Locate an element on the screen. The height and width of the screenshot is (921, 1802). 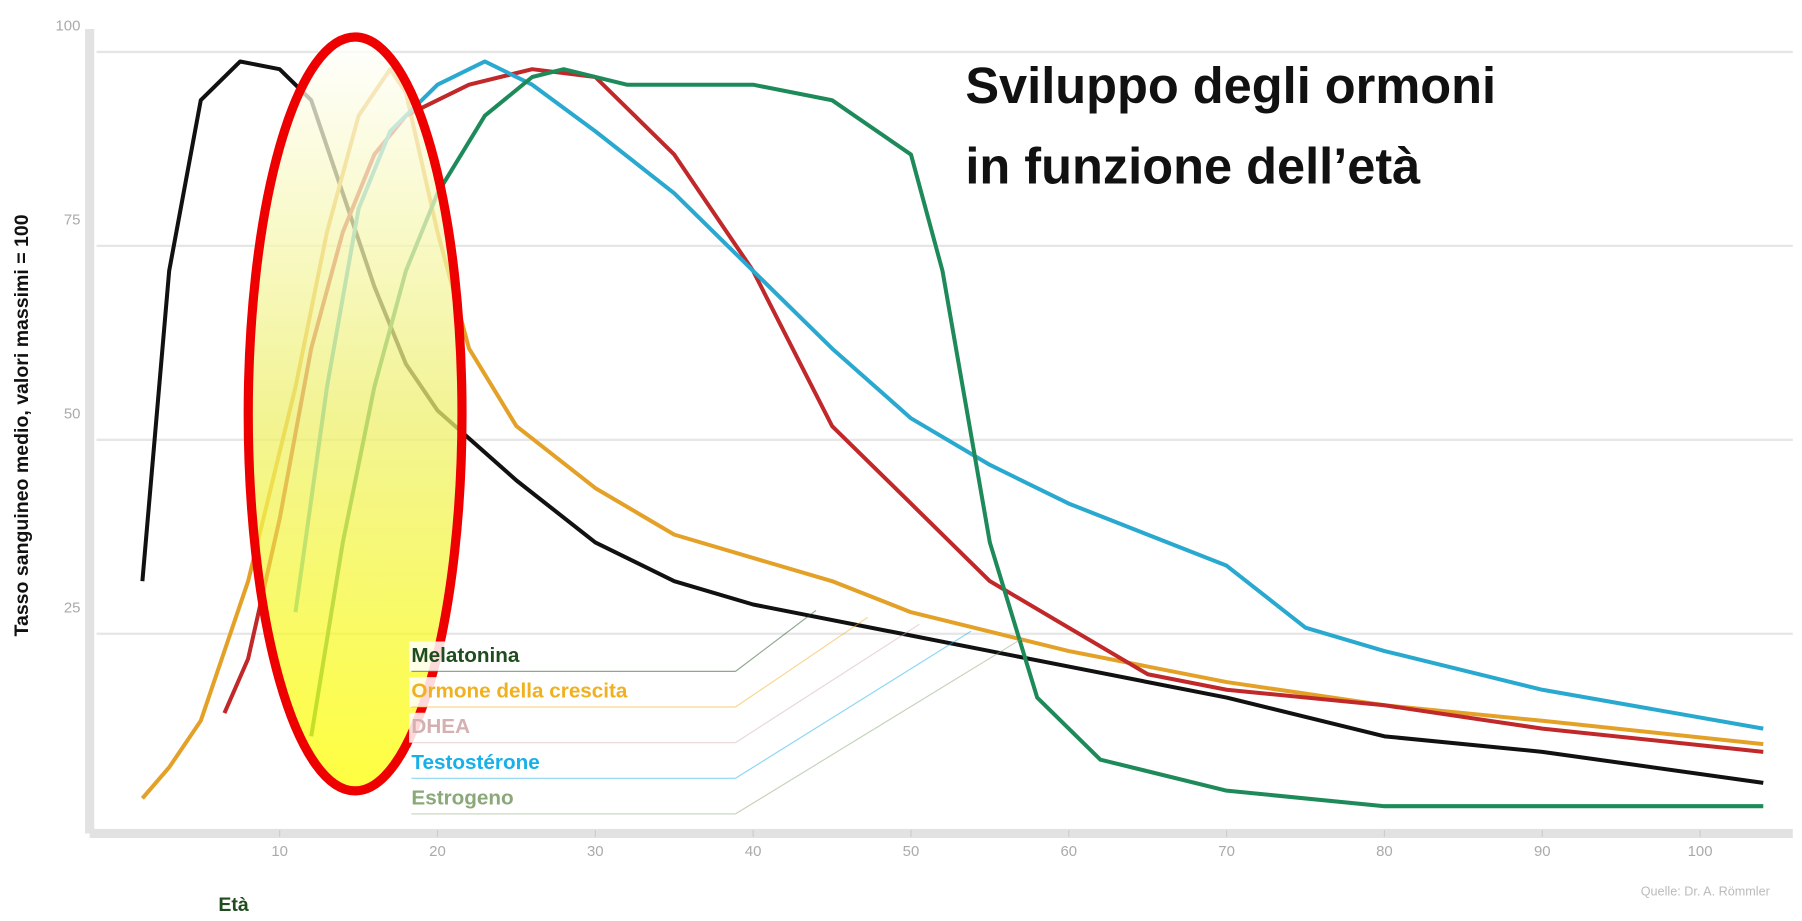
x-tick-label: 30 is located at coordinates (595, 851).